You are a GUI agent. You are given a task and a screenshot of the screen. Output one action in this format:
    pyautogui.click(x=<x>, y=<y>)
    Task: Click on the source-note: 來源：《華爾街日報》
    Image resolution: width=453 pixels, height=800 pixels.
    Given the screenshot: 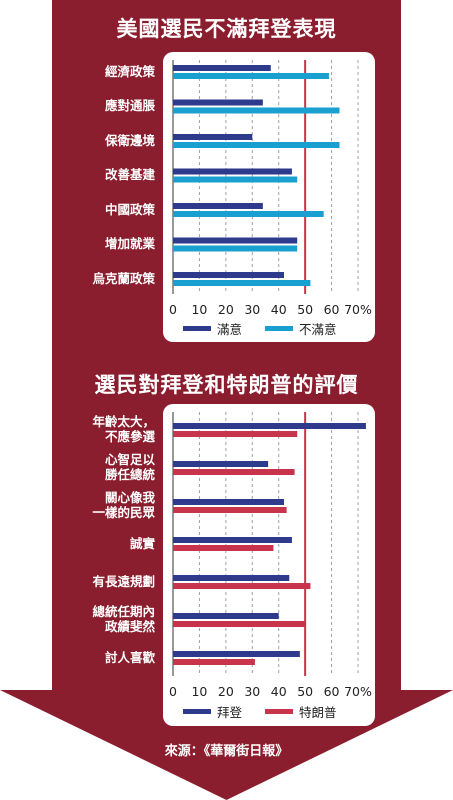 What is the action you would take?
    pyautogui.click(x=226, y=751)
    